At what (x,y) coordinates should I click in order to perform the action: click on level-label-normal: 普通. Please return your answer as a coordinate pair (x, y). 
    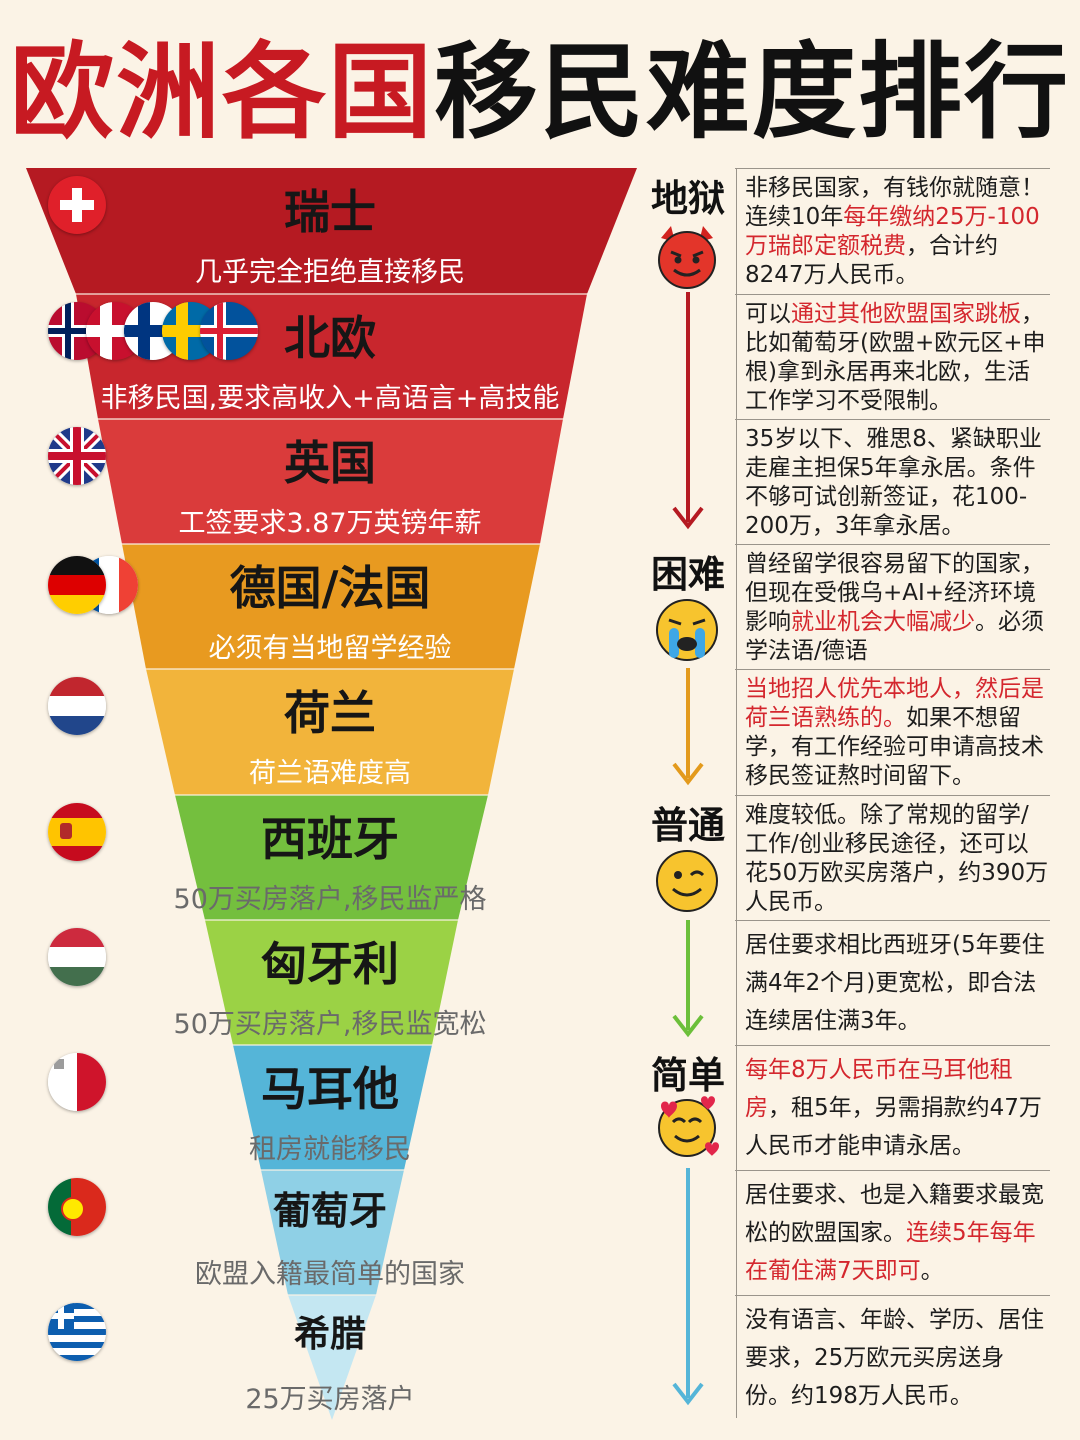
    Looking at the image, I should click on (688, 825).